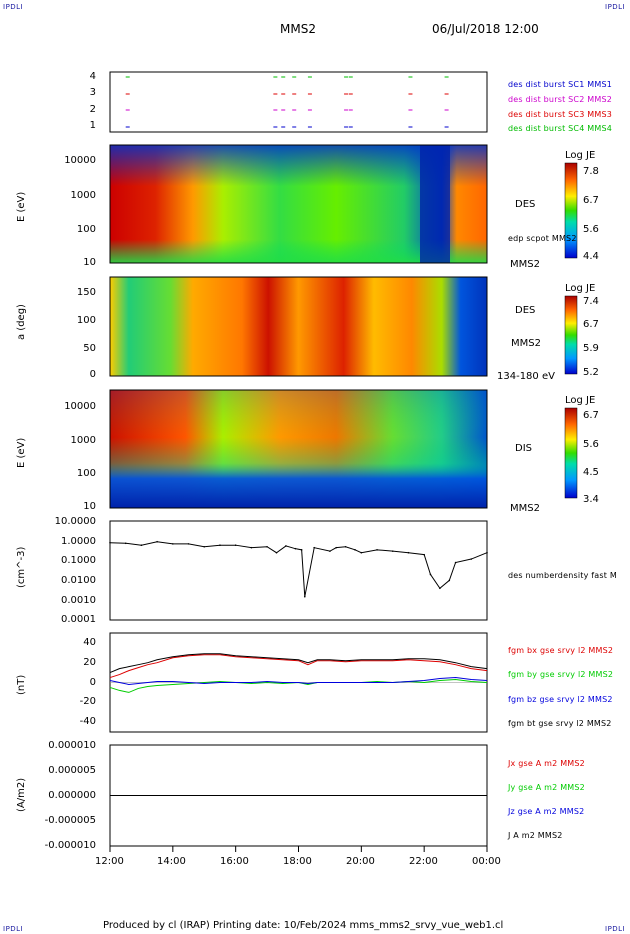  What do you see at coordinates (21, 794) in the screenshot?
I see `current-ylabel: (A/m2)` at bounding box center [21, 794].